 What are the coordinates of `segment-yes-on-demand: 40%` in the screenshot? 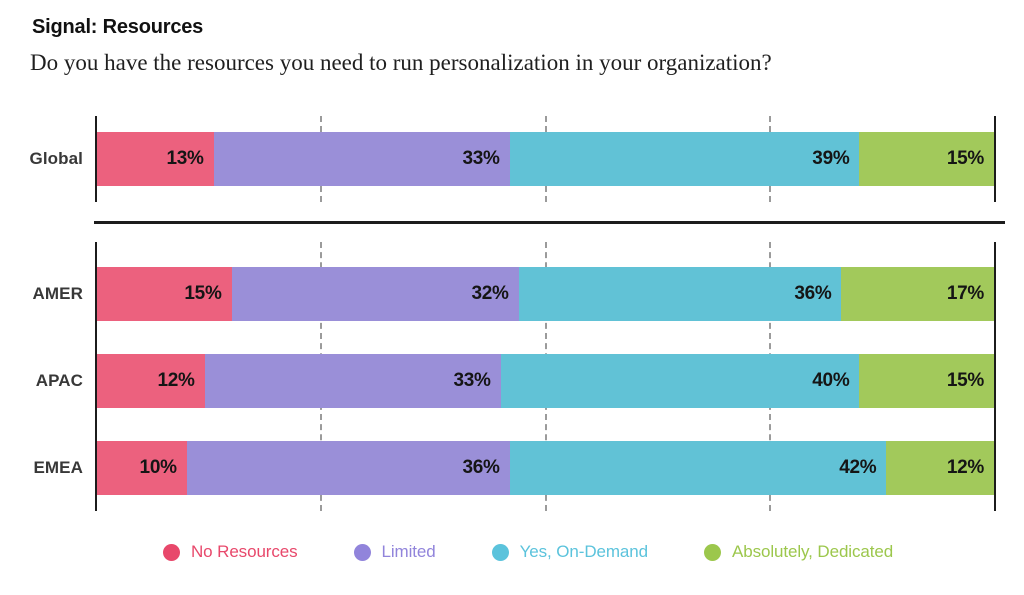 It's located at (680, 381).